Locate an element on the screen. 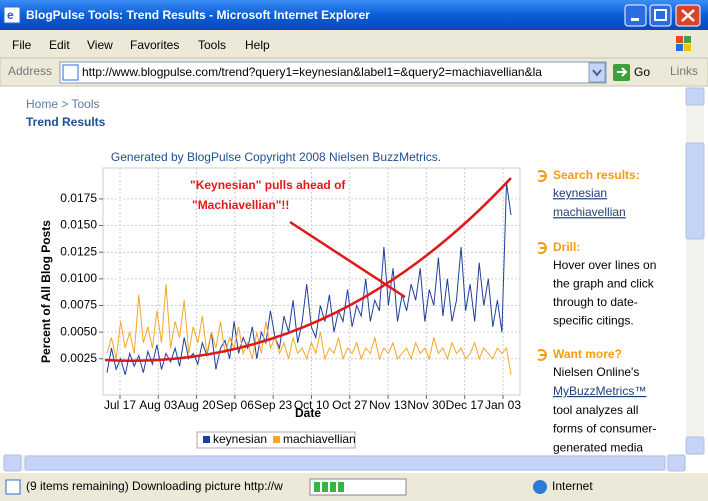 This screenshot has height=501, width=708. address-dropdown is located at coordinates (597, 72).